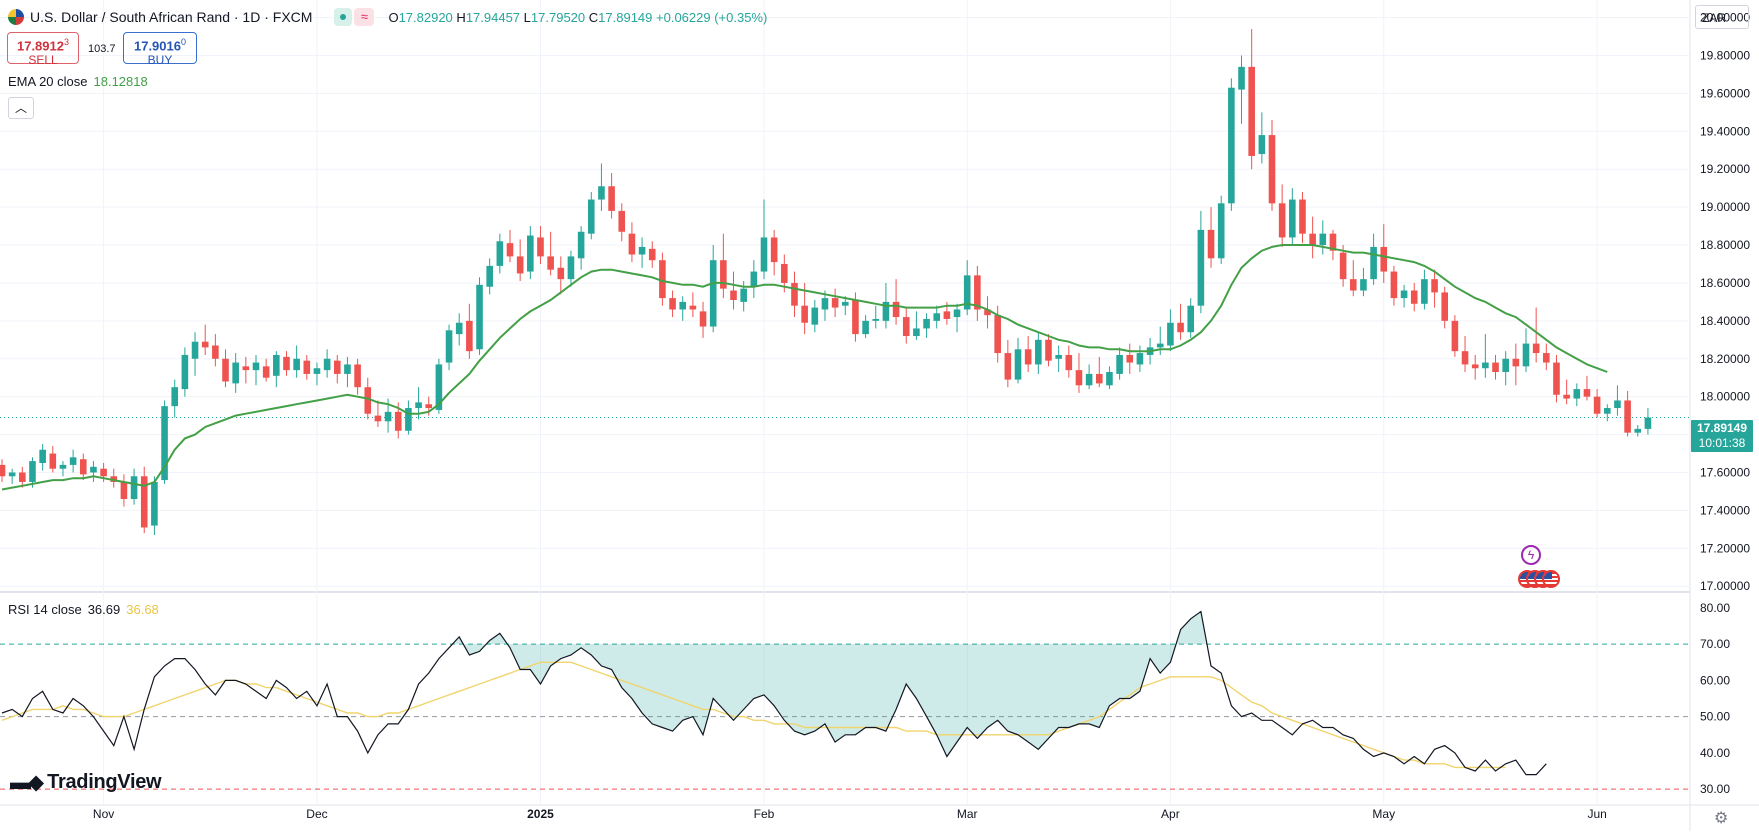 This screenshot has height=836, width=1759. What do you see at coordinates (86, 782) in the screenshot?
I see `tradingview-logo: ▬◆ TradingView` at bounding box center [86, 782].